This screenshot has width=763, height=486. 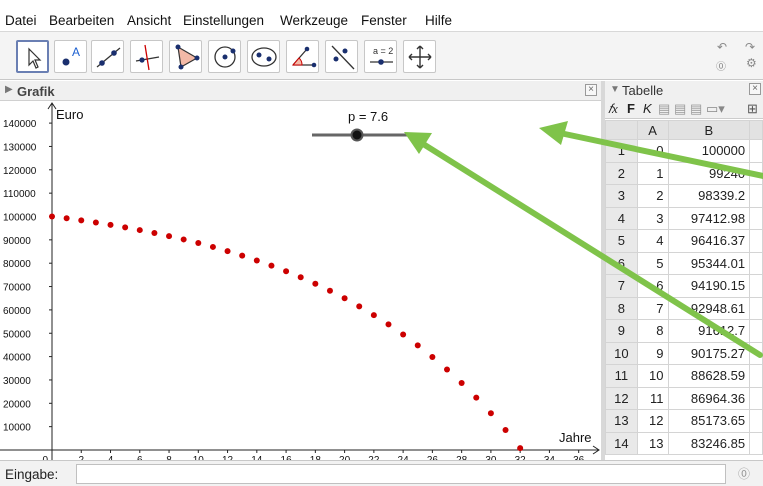 I want to click on row-header: 12, so click(x=622, y=398).